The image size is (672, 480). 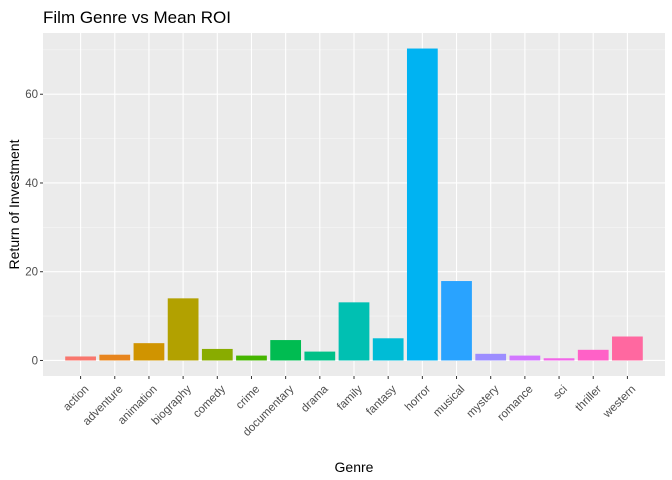 I want to click on y-tick-label: 40, so click(x=31, y=184).